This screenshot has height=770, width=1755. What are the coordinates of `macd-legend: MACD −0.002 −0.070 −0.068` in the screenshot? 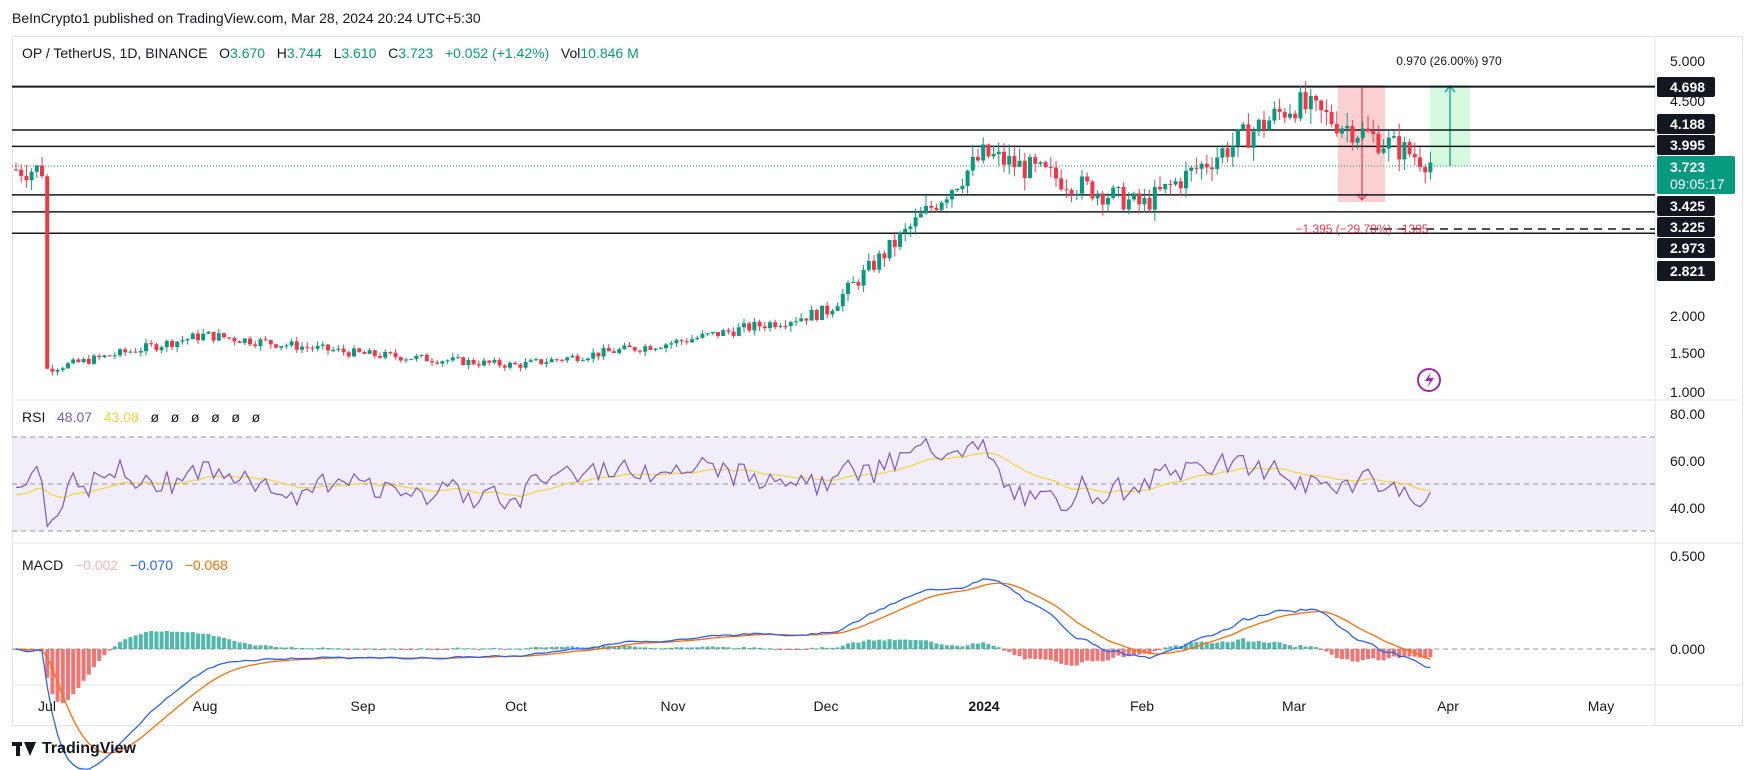 It's located at (125, 565).